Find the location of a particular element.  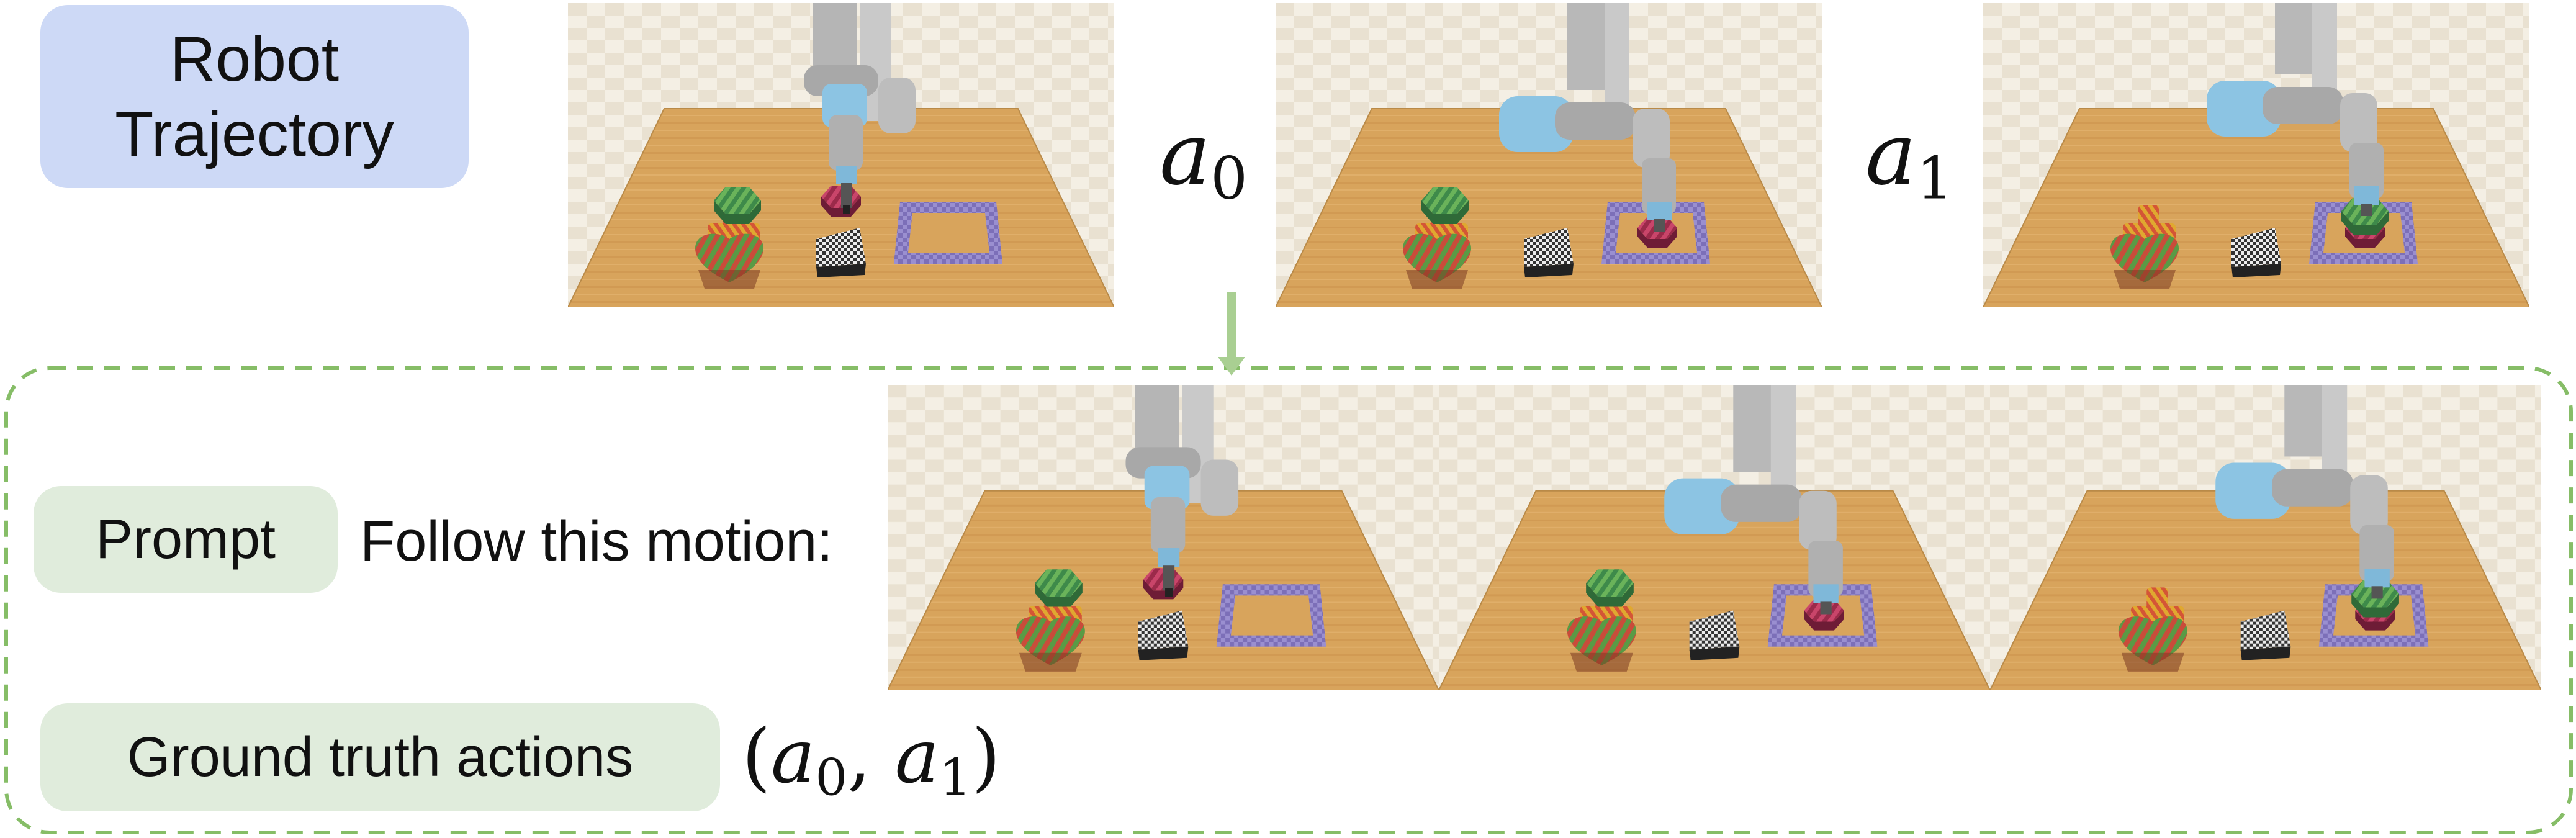

action-a0-label: a0 is located at coordinates (1204, 158).